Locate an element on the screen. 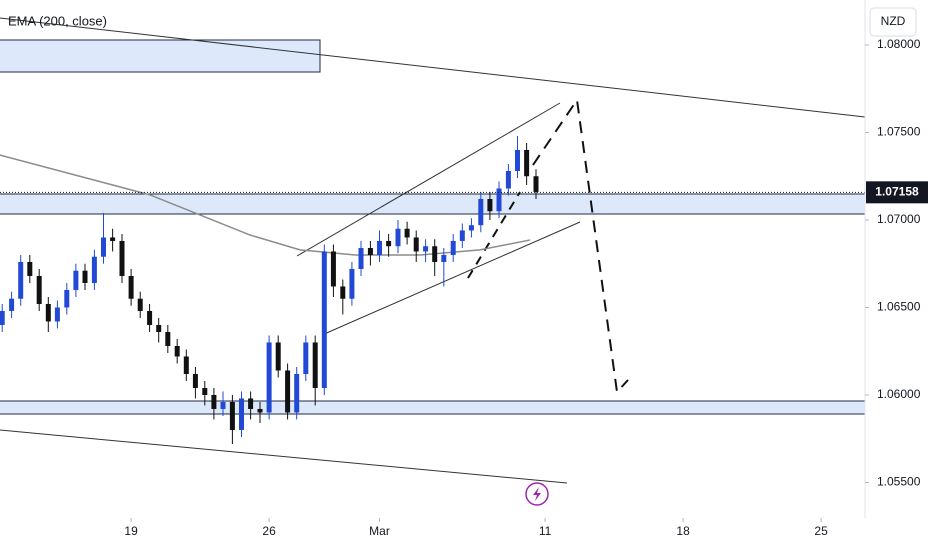 This screenshot has width=932, height=550. indicator-legend: EMA (200, close) is located at coordinates (57, 20).